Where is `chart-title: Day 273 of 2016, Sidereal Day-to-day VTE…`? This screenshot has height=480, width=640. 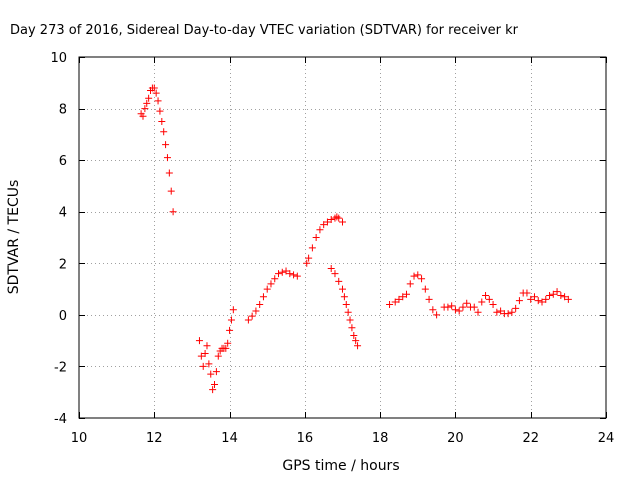
chart-title: Day 273 of 2016, Sidereal Day-to-day VTE… is located at coordinates (264, 30).